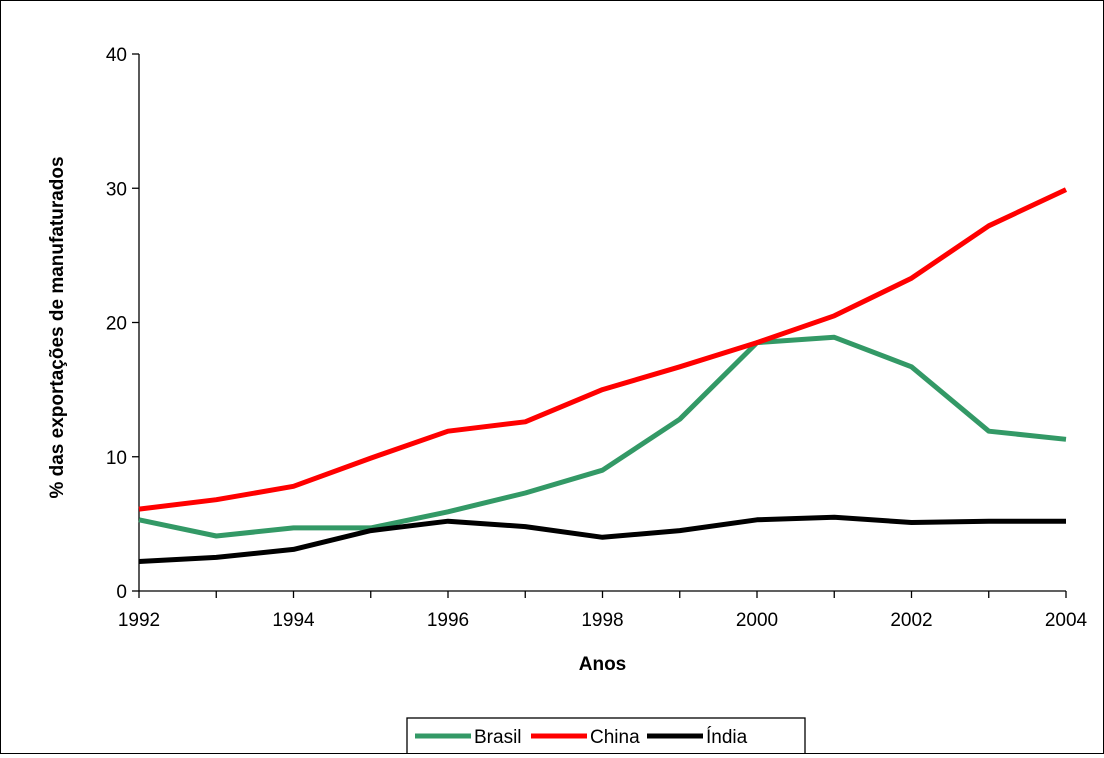  What do you see at coordinates (121, 592) in the screenshot?
I see `y-tick-label: 0` at bounding box center [121, 592].